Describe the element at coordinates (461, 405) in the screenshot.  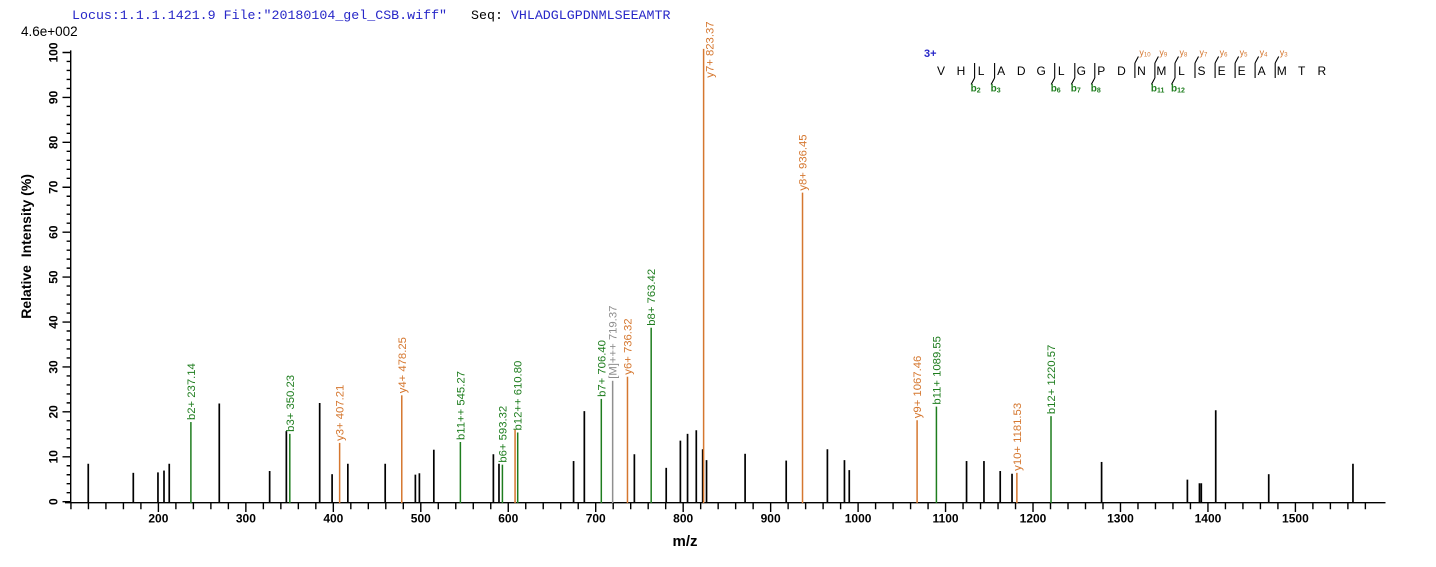
I see `svg-text: b11++ 545.27` at that location.